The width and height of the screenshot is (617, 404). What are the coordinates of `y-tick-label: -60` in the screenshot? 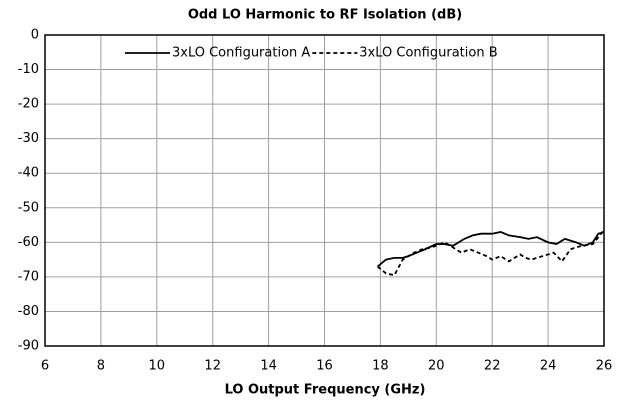 It's located at (28, 242).